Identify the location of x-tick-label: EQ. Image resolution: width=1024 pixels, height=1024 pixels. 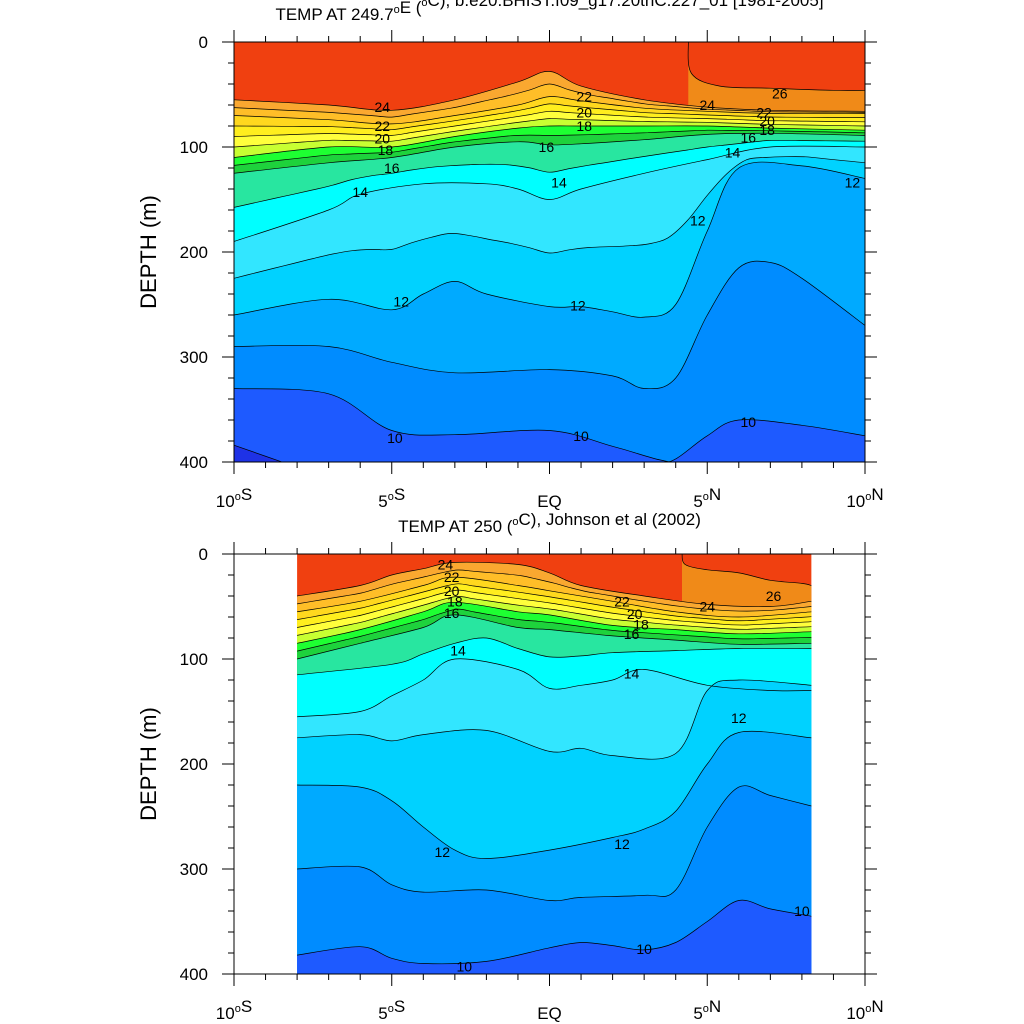
(549, 1013).